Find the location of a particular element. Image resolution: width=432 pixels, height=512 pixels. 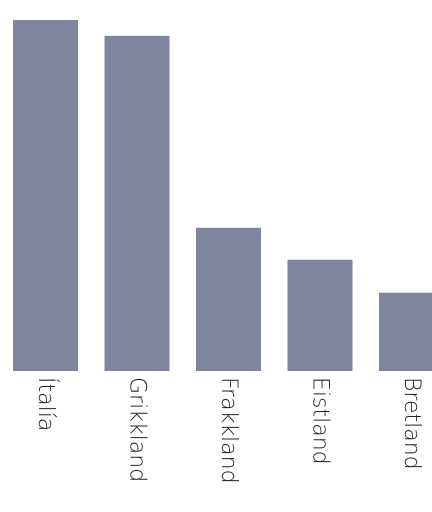

bar-bretland is located at coordinates (405, 331).